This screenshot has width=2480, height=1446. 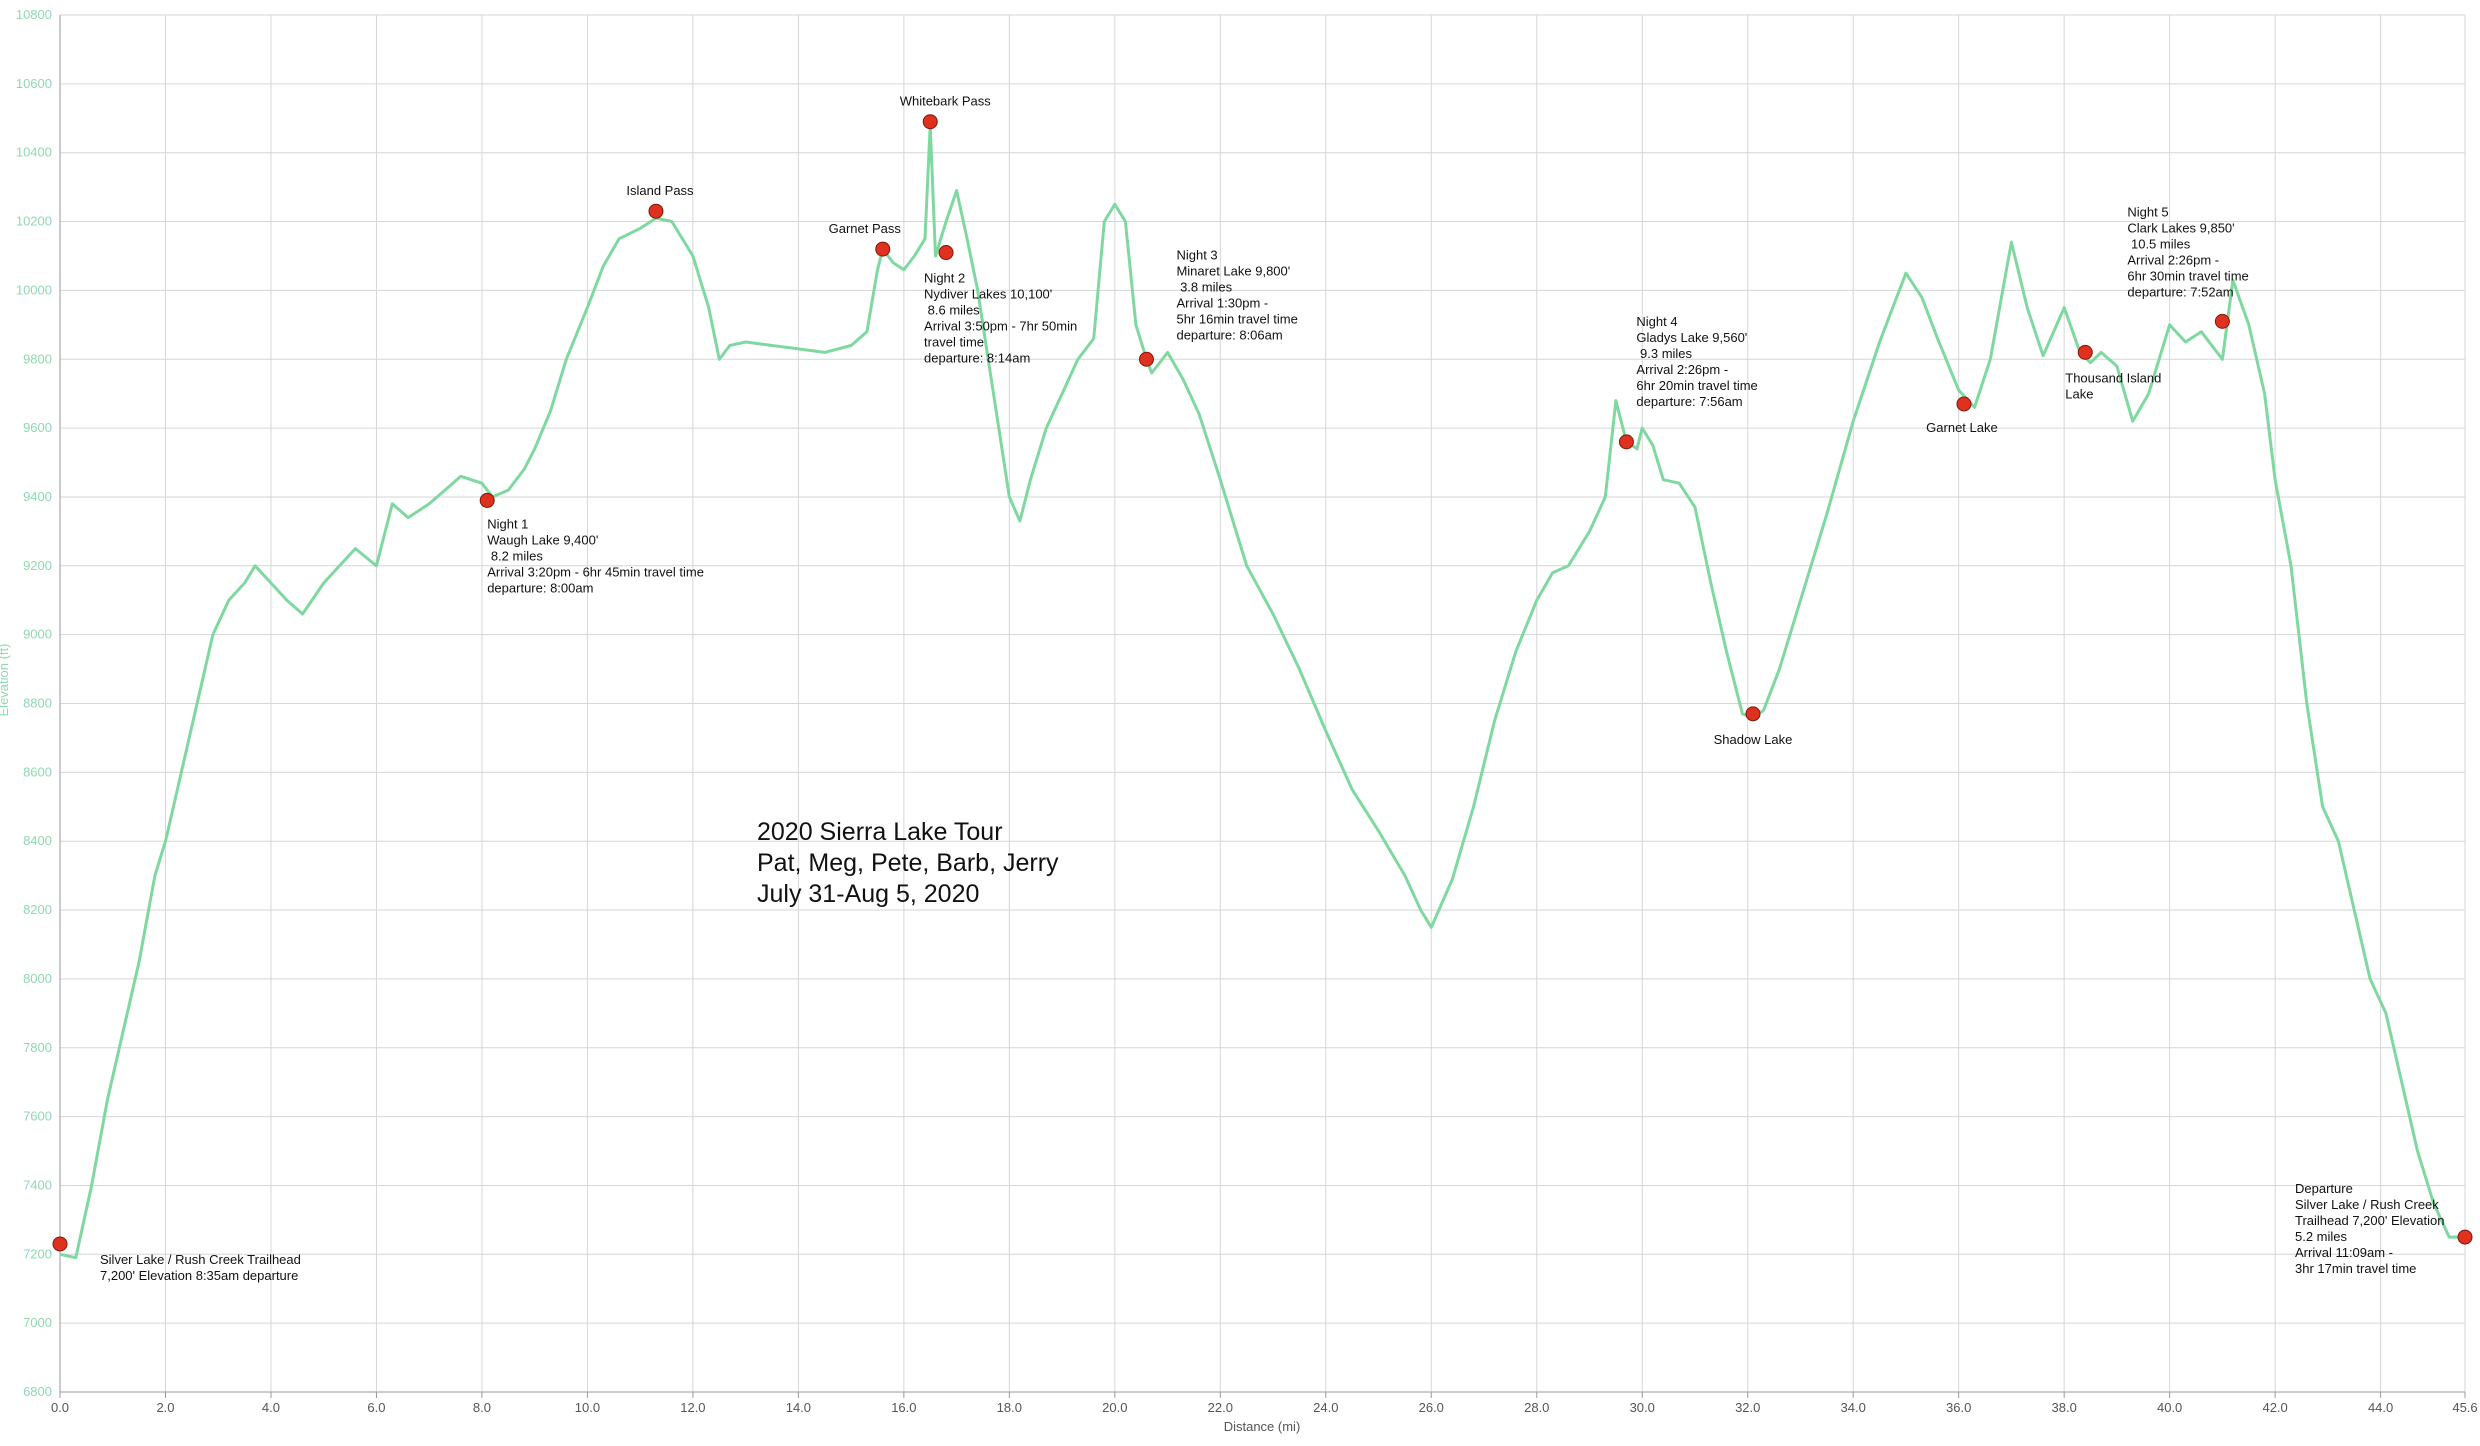 I want to click on waypoint-label: Garnet Lake, so click(x=1962, y=427).